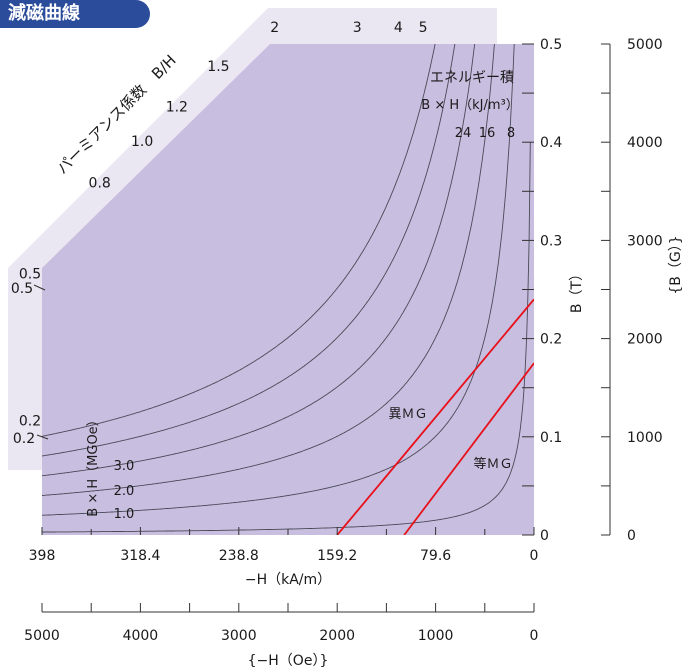 Image resolution: width=693 pixels, height=672 pixels. What do you see at coordinates (511, 133) in the screenshot?
I see `energy-kj-8: 8` at bounding box center [511, 133].